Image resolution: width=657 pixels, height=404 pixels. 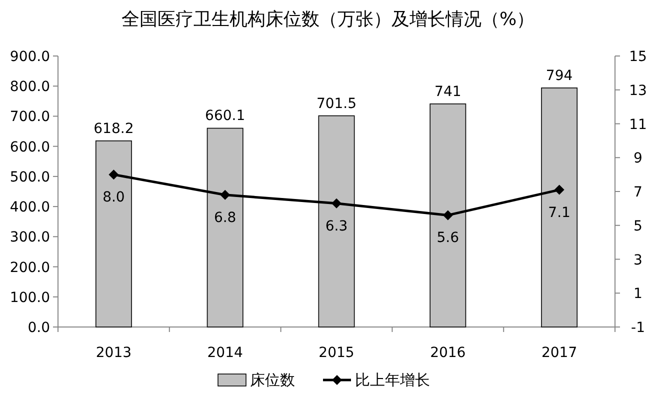 I want to click on data-label: 7.1, so click(x=559, y=212).